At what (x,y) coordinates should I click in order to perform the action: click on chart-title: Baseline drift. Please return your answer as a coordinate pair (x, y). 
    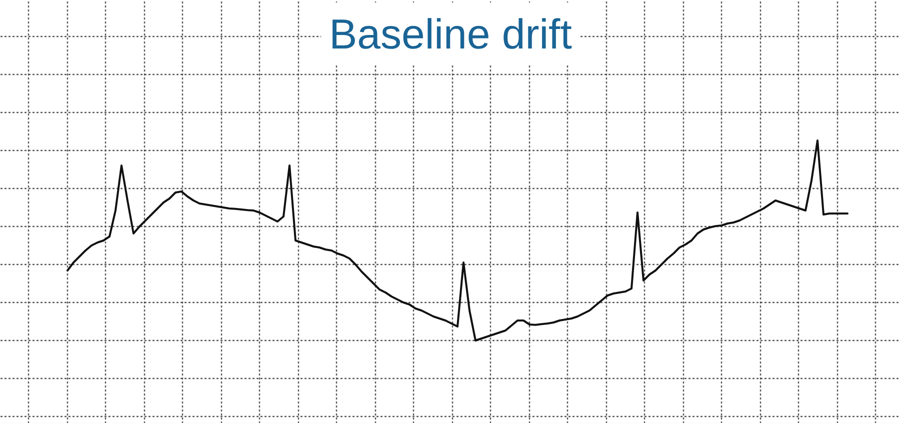
    Looking at the image, I should click on (450, 34).